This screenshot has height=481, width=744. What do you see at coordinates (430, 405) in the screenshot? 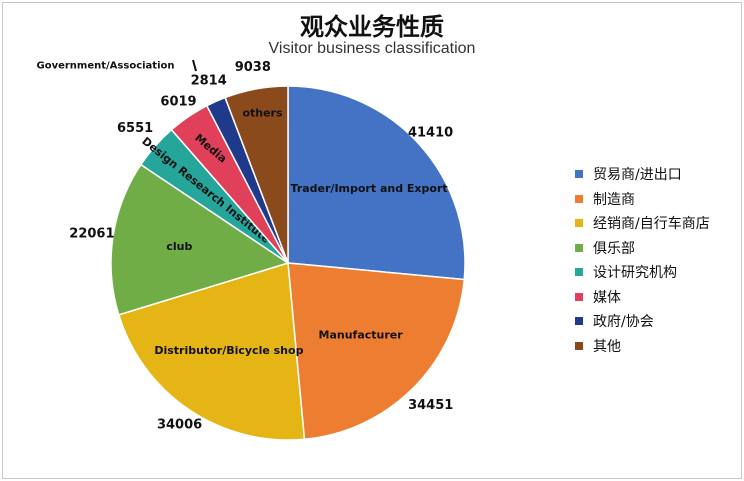
I see `slice-value-label: 34451` at bounding box center [430, 405].